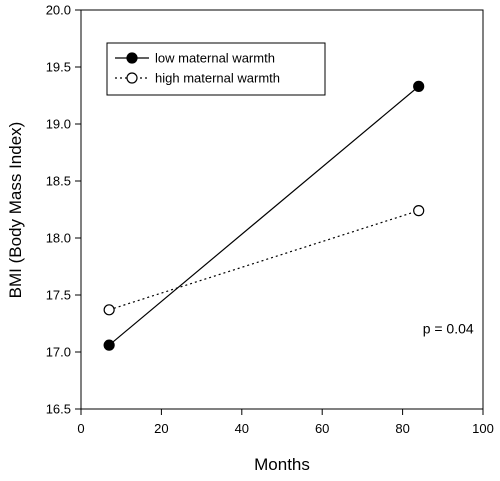  I want to click on y-tick-label: 19.0, so click(58, 124).